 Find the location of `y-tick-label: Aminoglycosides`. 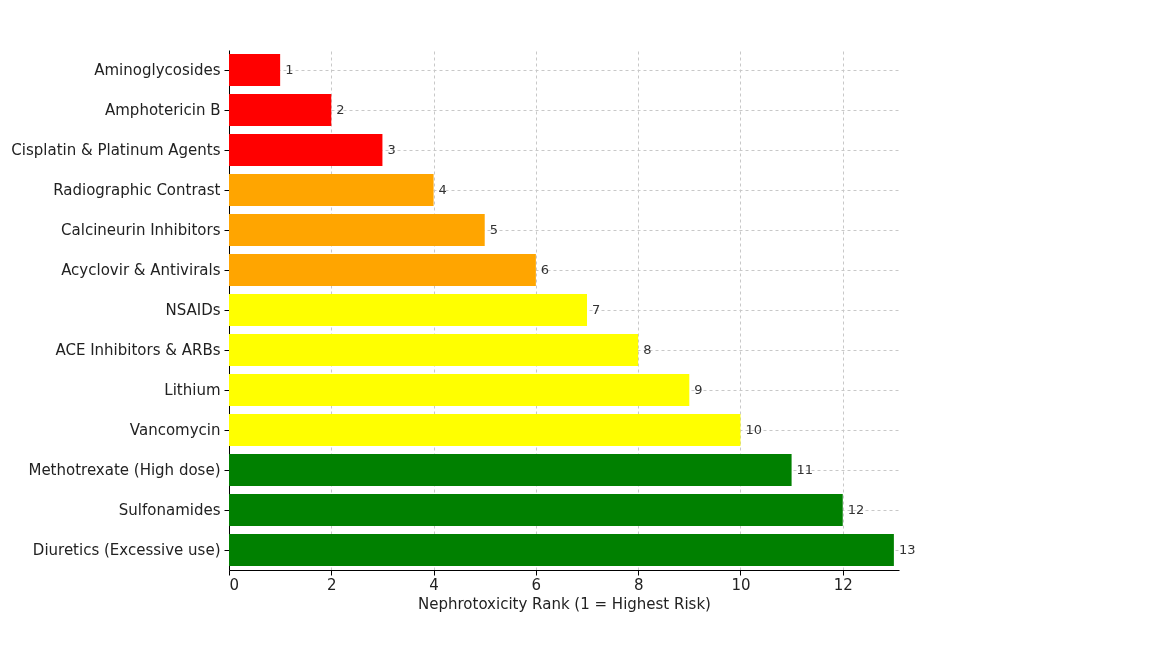

y-tick-label: Aminoglycosides is located at coordinates (157, 70).